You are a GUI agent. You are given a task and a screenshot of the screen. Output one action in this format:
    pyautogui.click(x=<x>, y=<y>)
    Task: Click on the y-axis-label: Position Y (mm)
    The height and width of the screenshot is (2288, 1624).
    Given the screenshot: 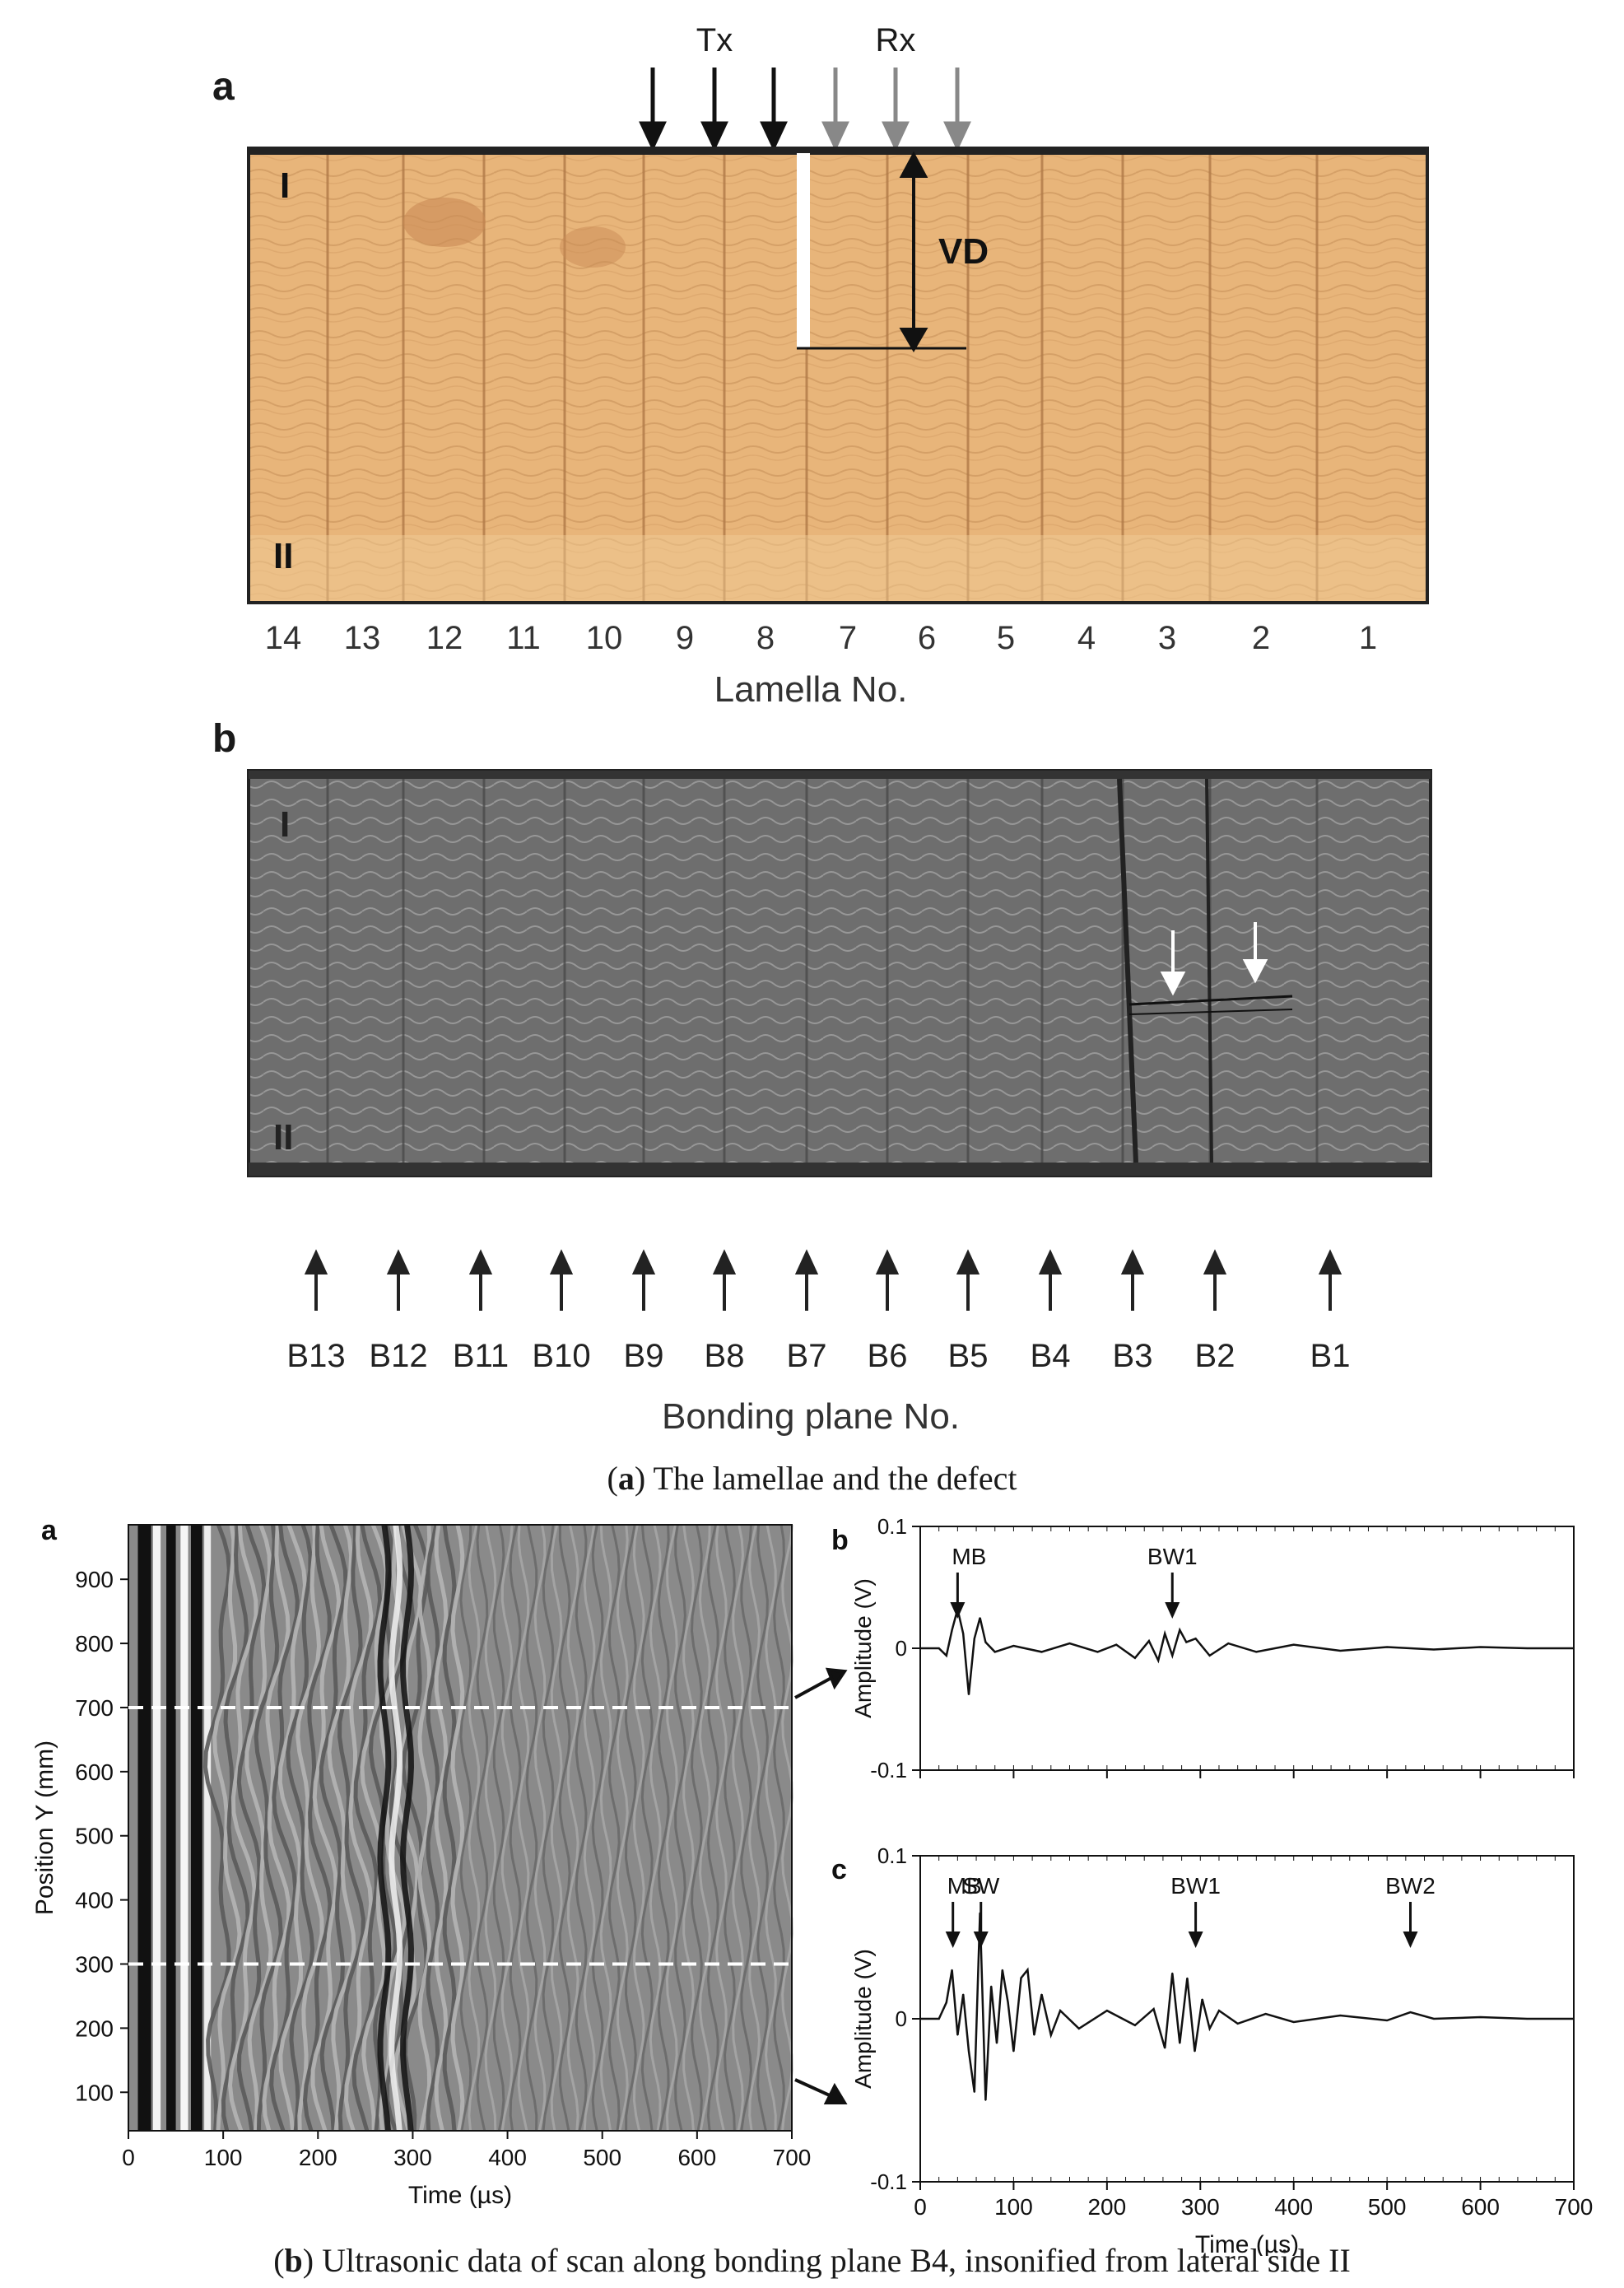 What is the action you would take?
    pyautogui.click(x=44, y=1827)
    